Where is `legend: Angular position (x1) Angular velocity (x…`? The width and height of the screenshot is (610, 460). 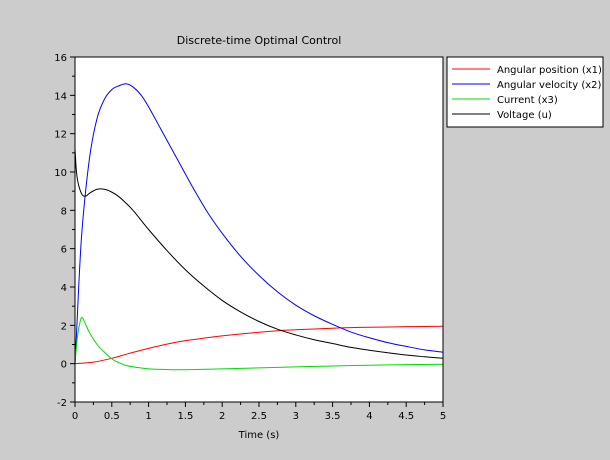 legend: Angular position (x1) Angular velocity (x… is located at coordinates (525, 92).